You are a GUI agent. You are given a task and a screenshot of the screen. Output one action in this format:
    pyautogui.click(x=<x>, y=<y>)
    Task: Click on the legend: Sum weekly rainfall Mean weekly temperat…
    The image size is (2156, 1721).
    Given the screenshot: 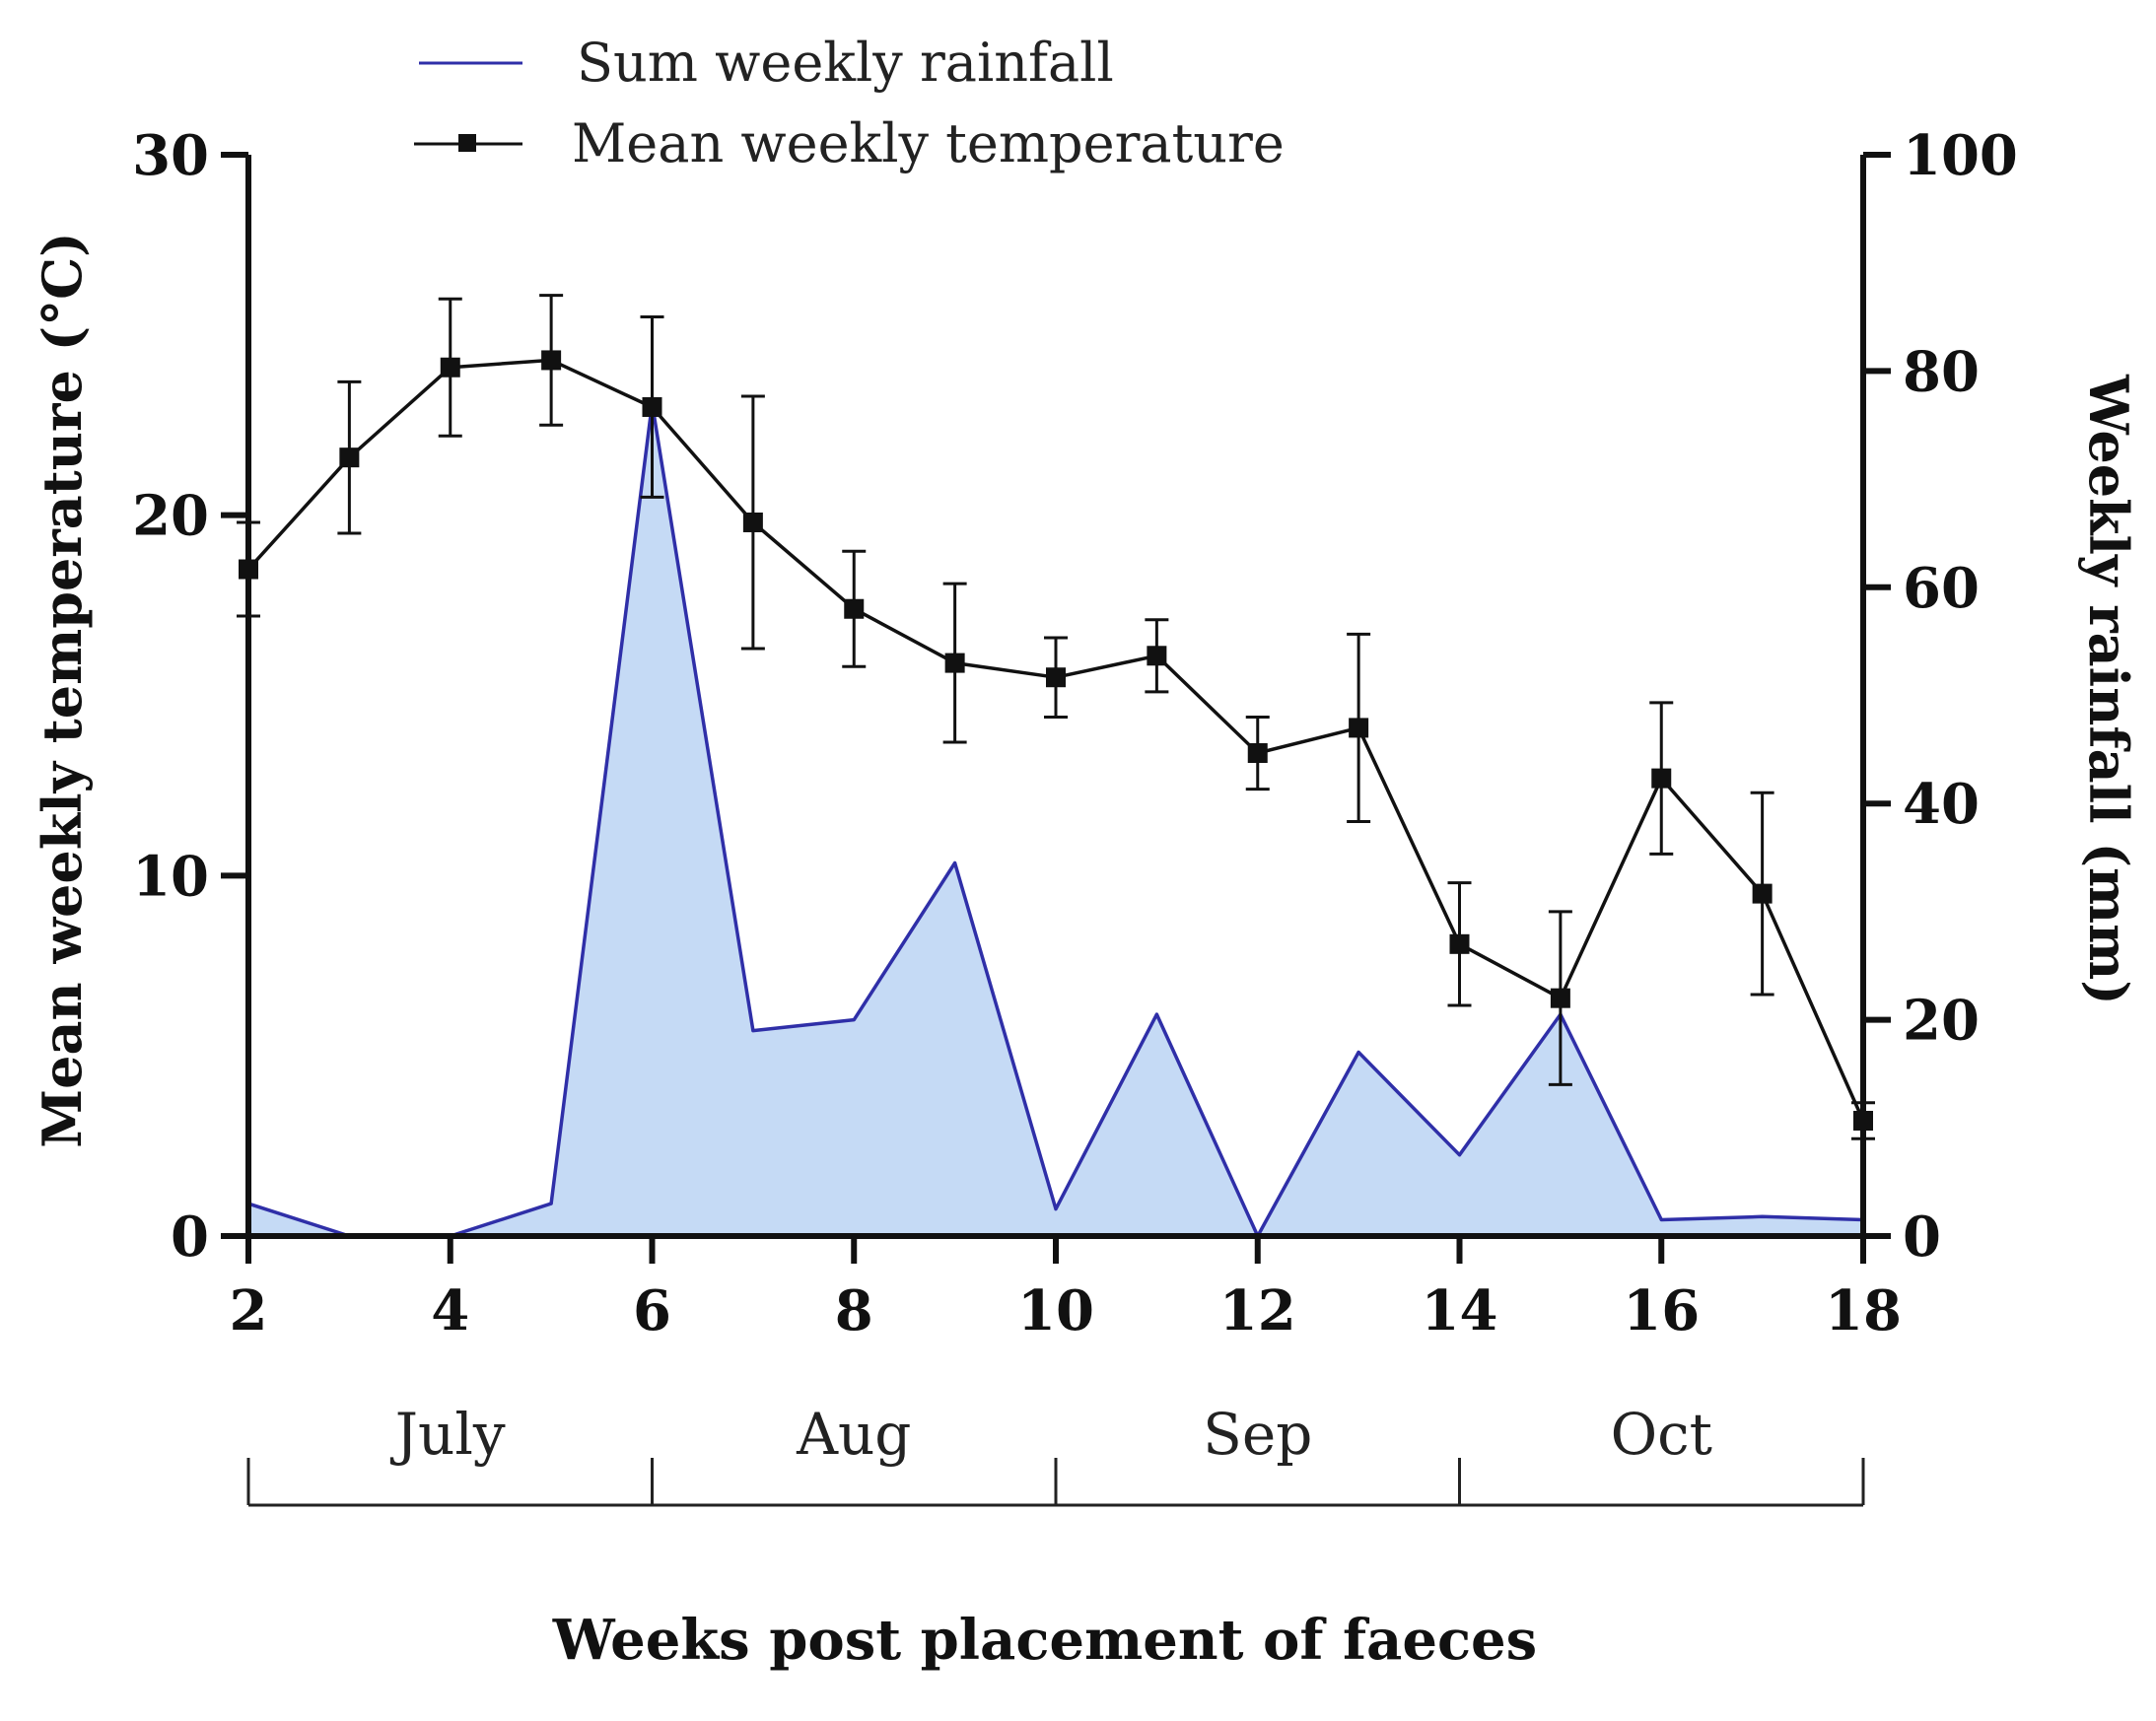 What is the action you would take?
    pyautogui.click(x=849, y=103)
    